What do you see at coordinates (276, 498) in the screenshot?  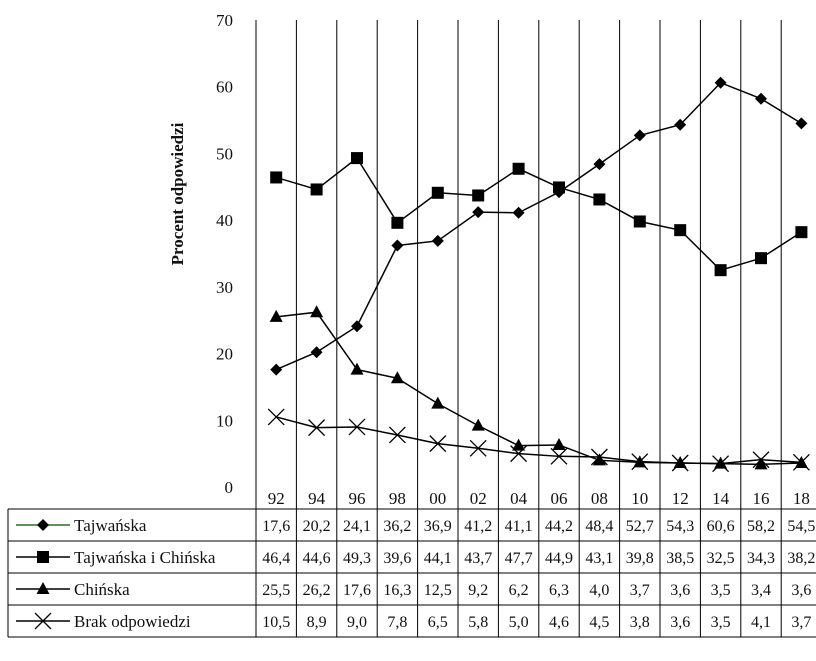 I see `x-tick-label: 92` at bounding box center [276, 498].